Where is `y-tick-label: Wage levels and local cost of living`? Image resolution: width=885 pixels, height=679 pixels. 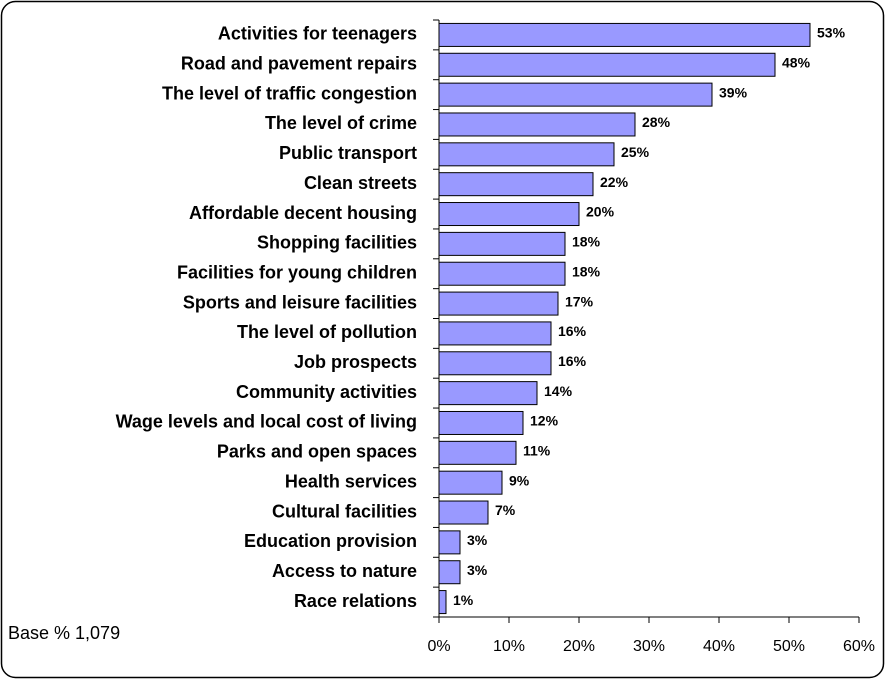 y-tick-label: Wage levels and local cost of living is located at coordinates (266, 422).